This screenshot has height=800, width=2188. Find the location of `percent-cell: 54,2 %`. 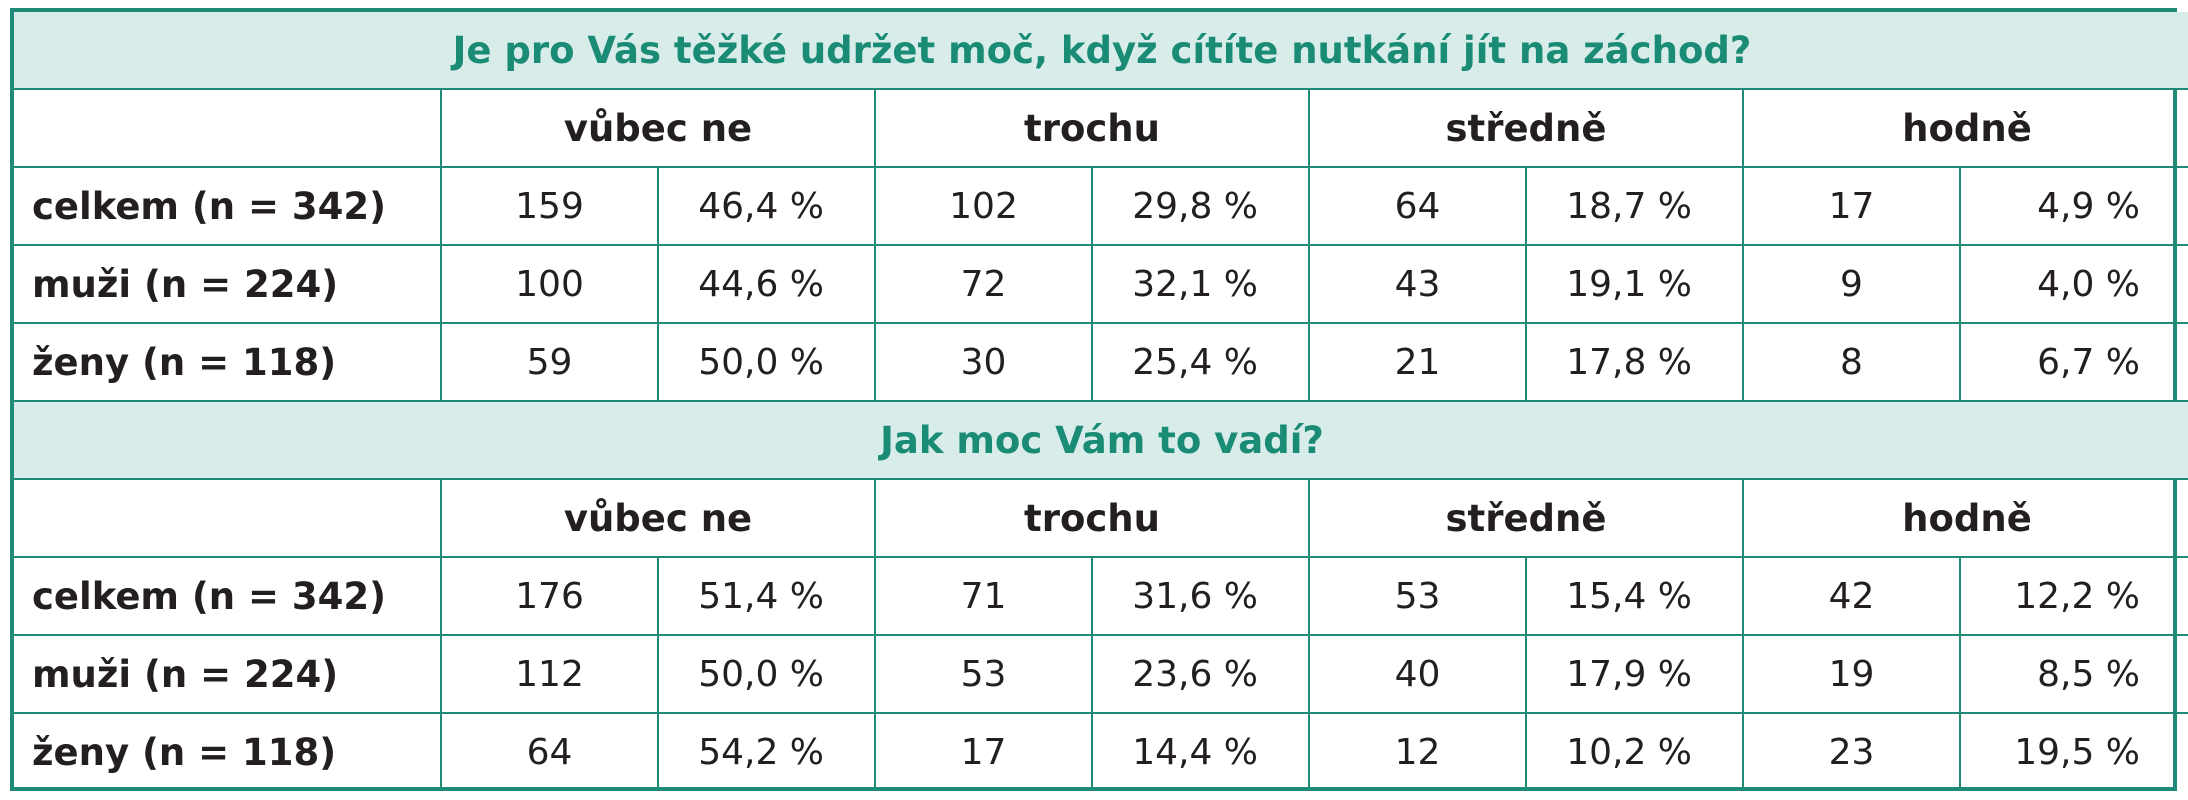

percent-cell: 54,2 % is located at coordinates (766, 751).